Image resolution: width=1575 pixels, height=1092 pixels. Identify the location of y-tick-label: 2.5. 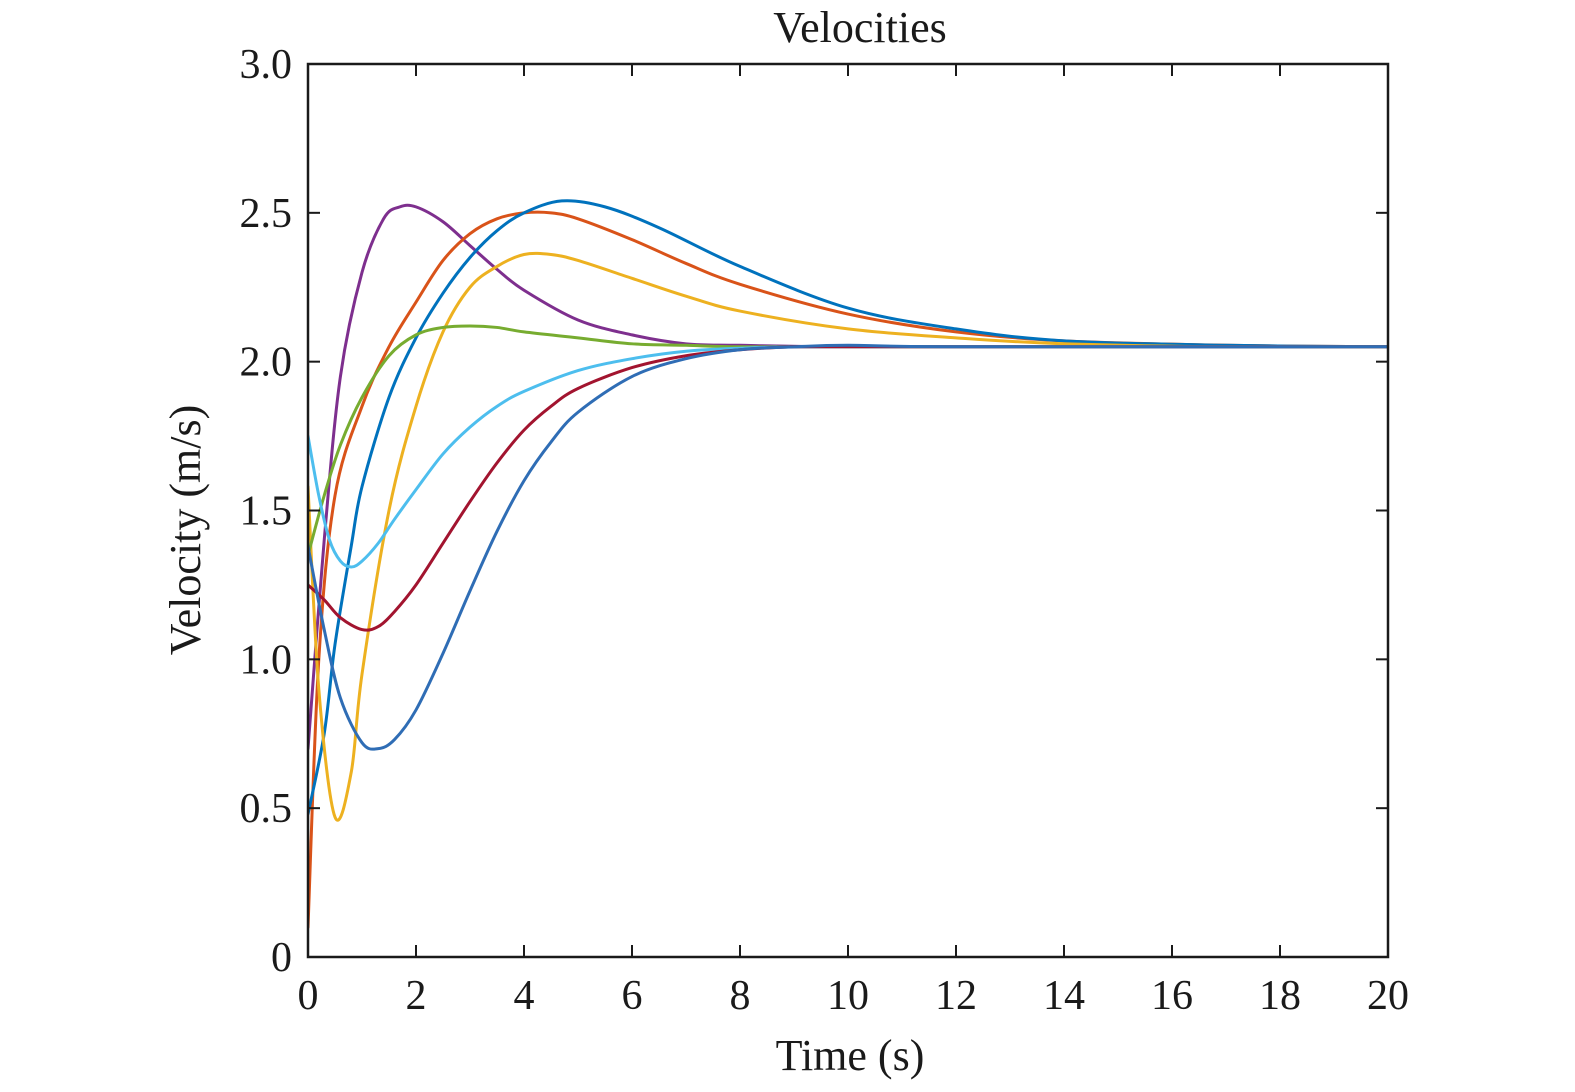
(266, 214).